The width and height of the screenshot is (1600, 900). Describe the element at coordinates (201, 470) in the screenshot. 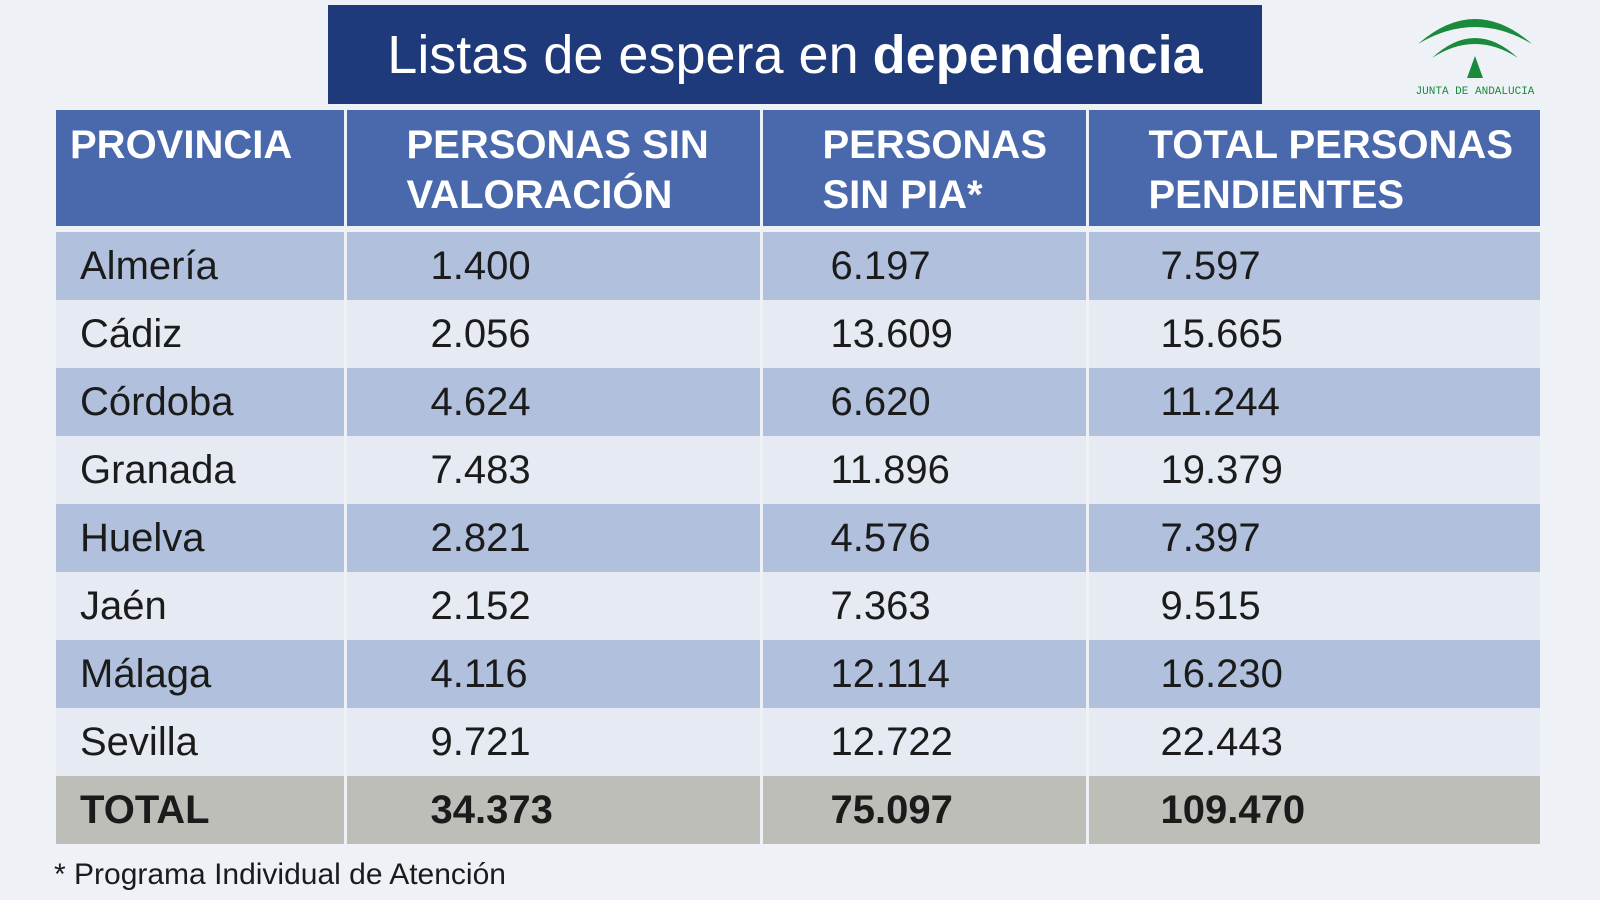

I see `cell-provincia: Granada` at that location.